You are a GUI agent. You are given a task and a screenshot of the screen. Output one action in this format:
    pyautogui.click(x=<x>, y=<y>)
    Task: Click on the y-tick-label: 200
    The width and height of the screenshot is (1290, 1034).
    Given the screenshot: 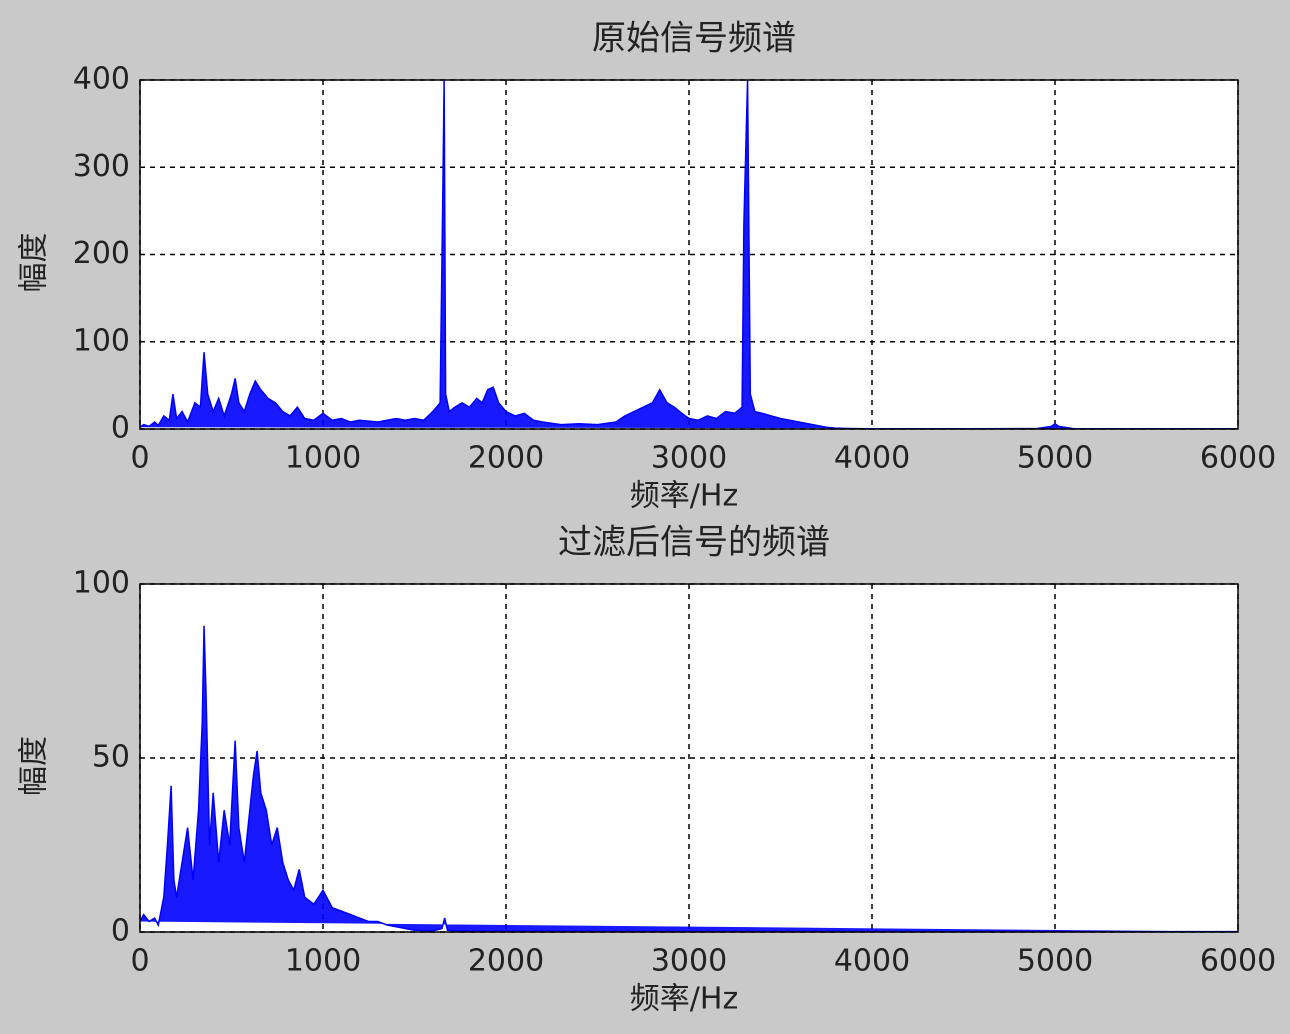 What is the action you would take?
    pyautogui.click(x=101, y=253)
    